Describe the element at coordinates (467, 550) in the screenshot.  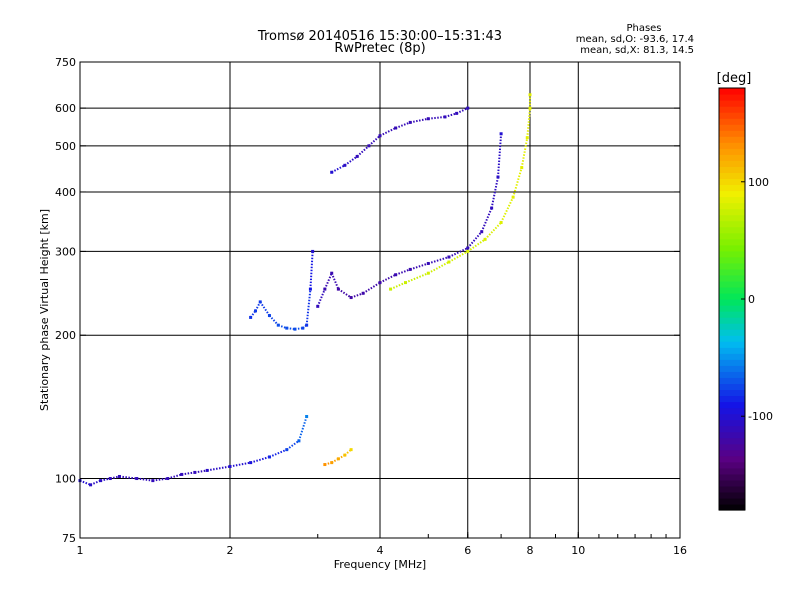
I see `x-tick-label: 6` at that location.